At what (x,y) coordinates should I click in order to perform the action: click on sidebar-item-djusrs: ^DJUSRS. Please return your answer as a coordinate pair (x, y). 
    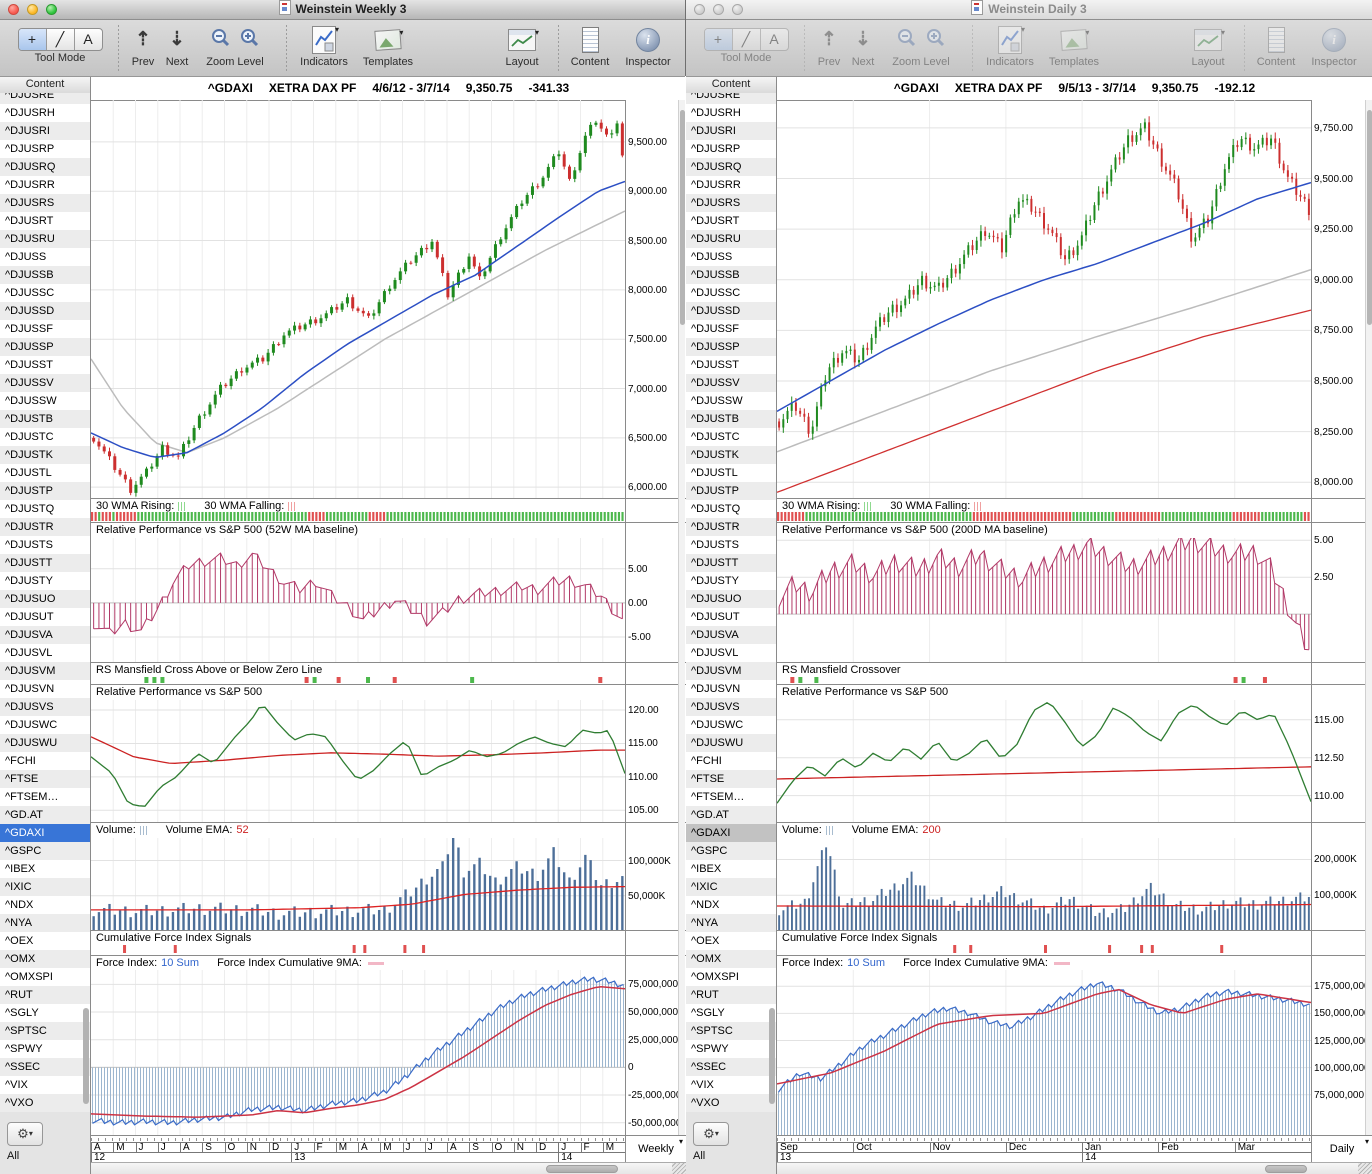
    Looking at the image, I should click on (45, 203).